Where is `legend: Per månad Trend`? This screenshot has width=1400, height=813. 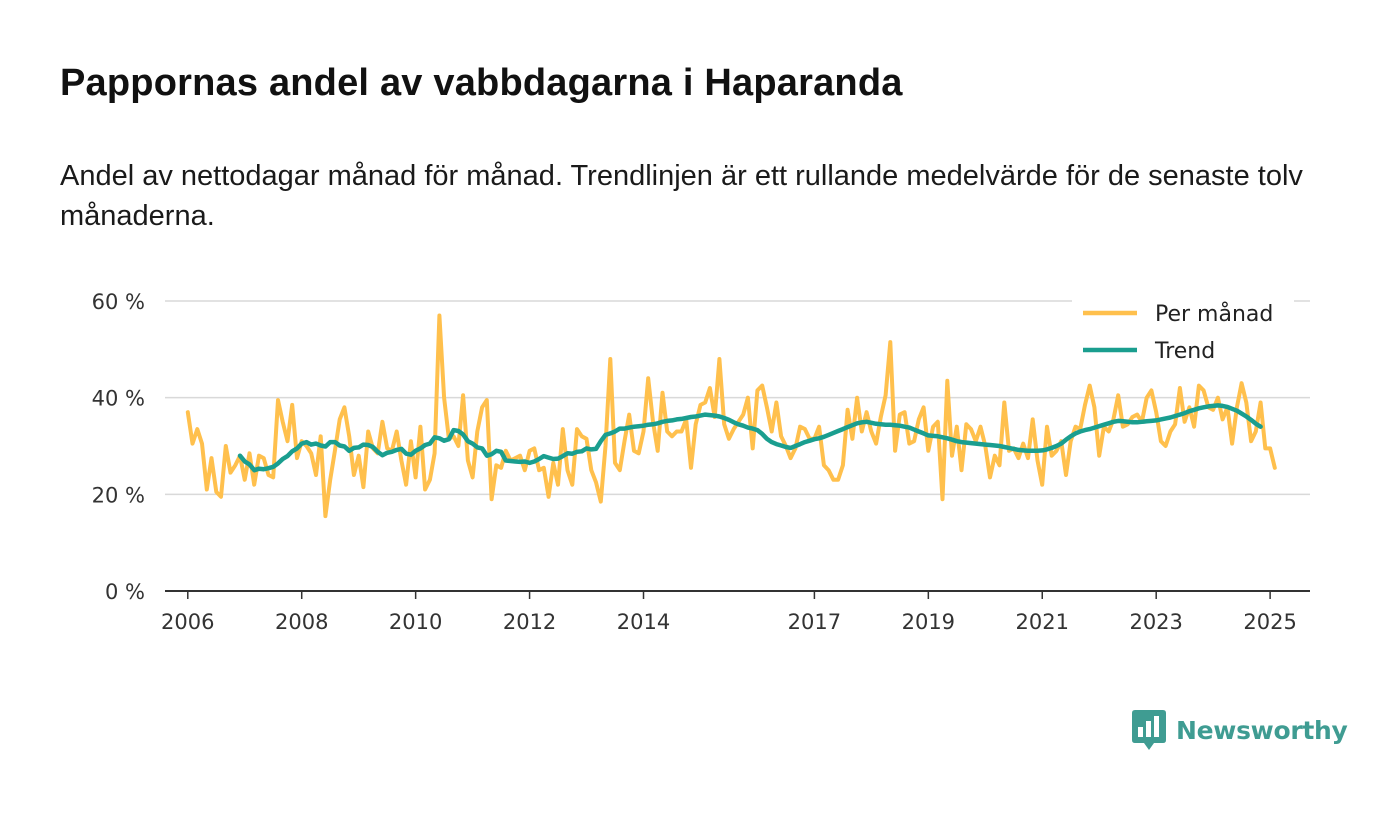 legend: Per månad Trend is located at coordinates (1183, 335).